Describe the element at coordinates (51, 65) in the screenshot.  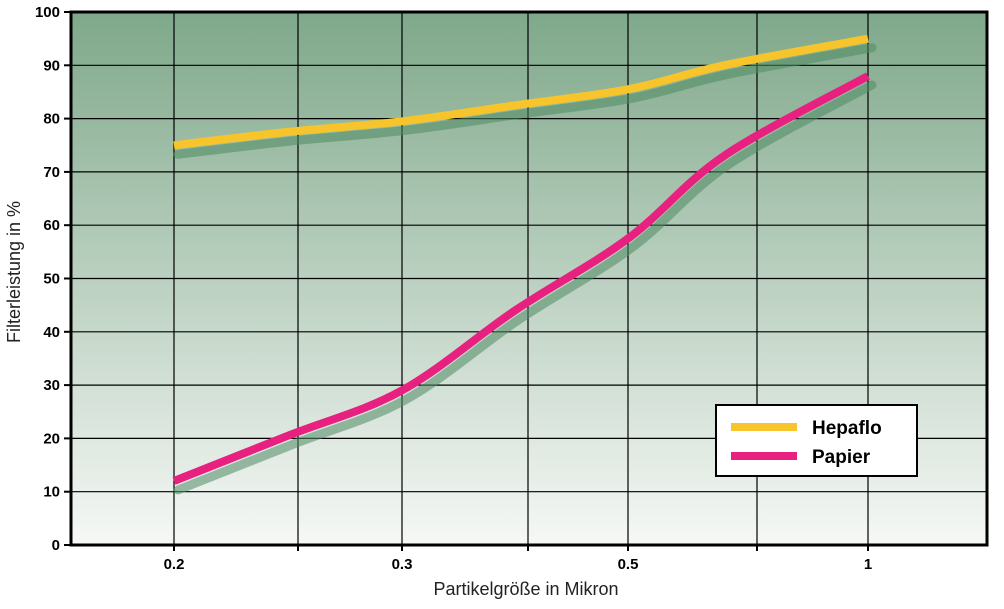
I see `y-tick-label: 90` at that location.